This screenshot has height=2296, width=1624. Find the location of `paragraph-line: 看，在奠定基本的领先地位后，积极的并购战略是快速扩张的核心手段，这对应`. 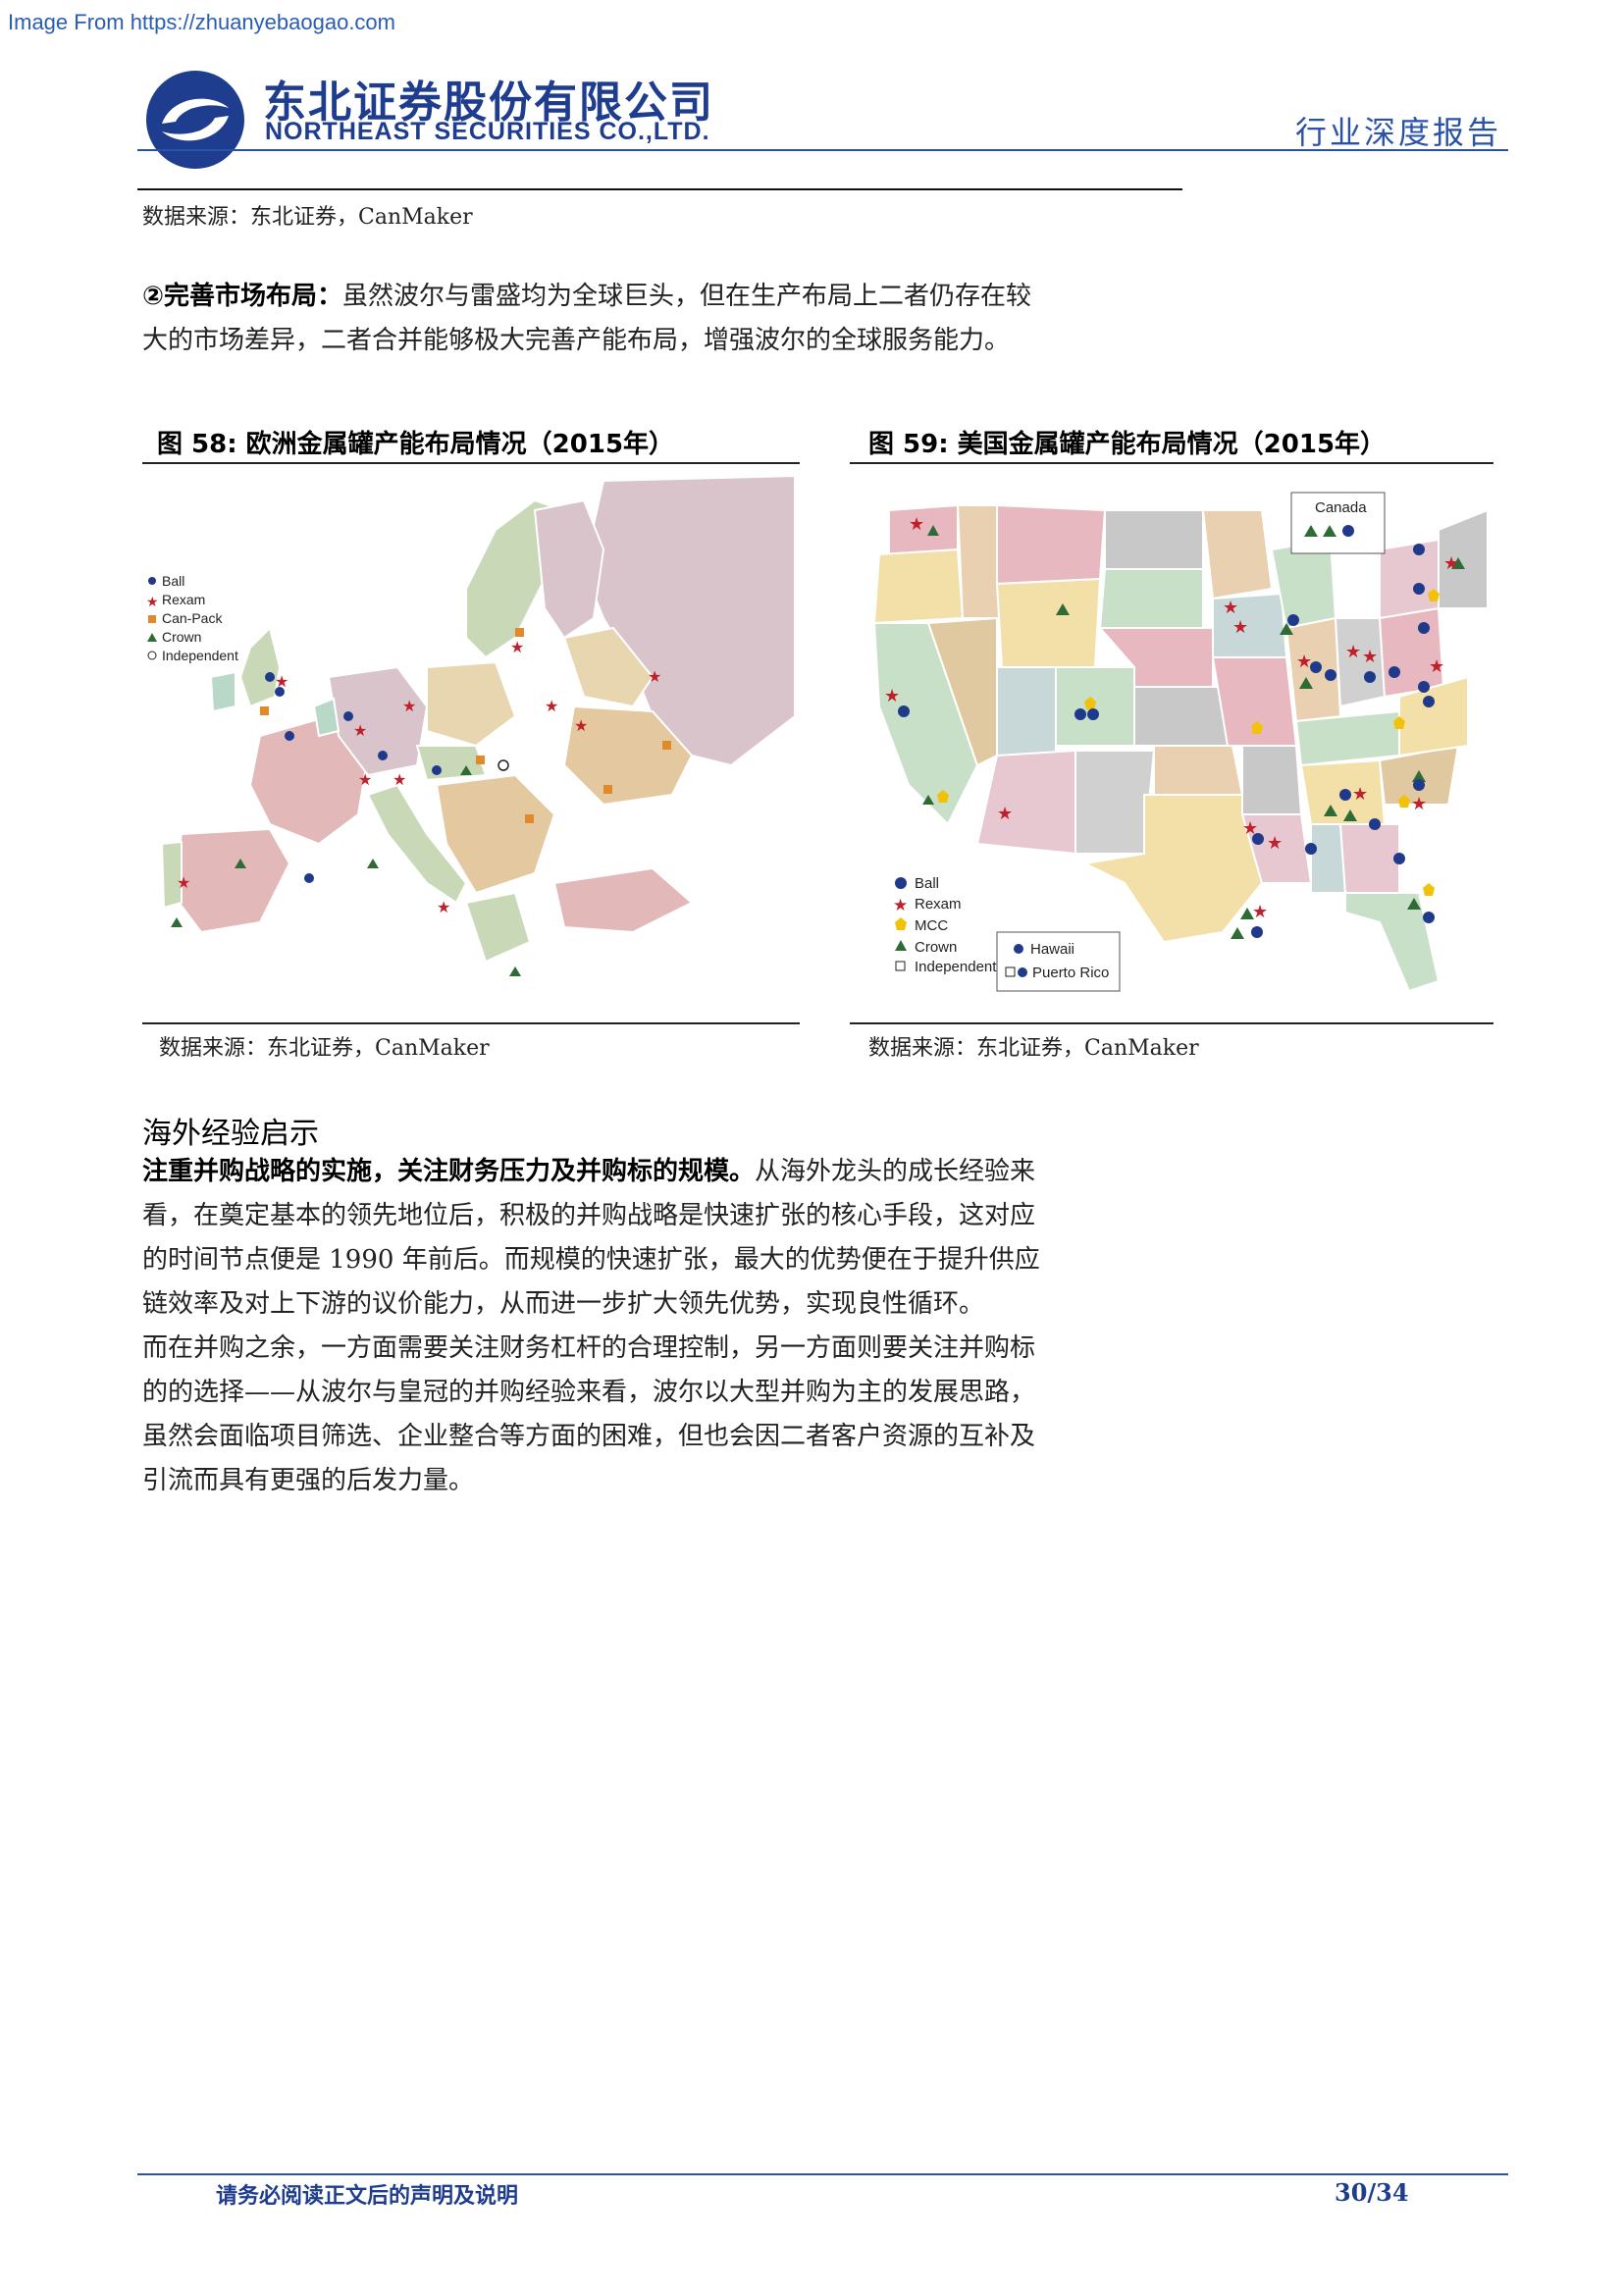

paragraph-line: 看，在奠定基本的领先地位后，积极的并购战略是快速扩张的核心手段，这对应 is located at coordinates (589, 1215).